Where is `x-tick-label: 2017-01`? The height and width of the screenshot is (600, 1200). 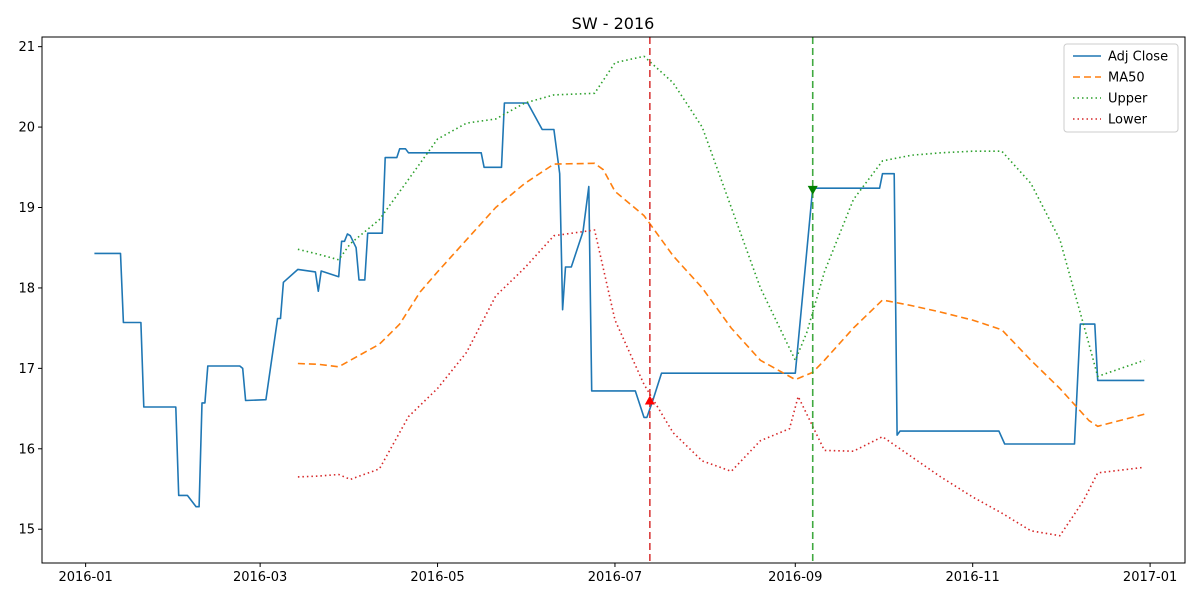
x-tick-label: 2017-01 is located at coordinates (1150, 577).